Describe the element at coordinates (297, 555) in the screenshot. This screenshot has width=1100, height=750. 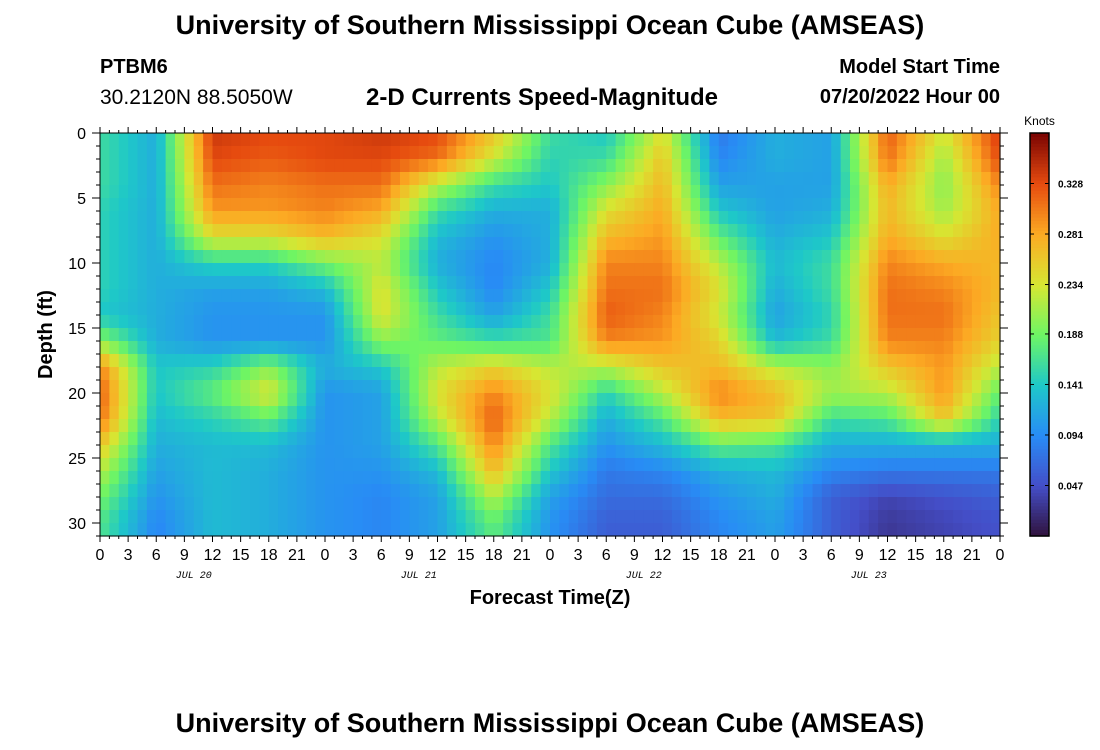
I see `x-tick-label: 21` at that location.